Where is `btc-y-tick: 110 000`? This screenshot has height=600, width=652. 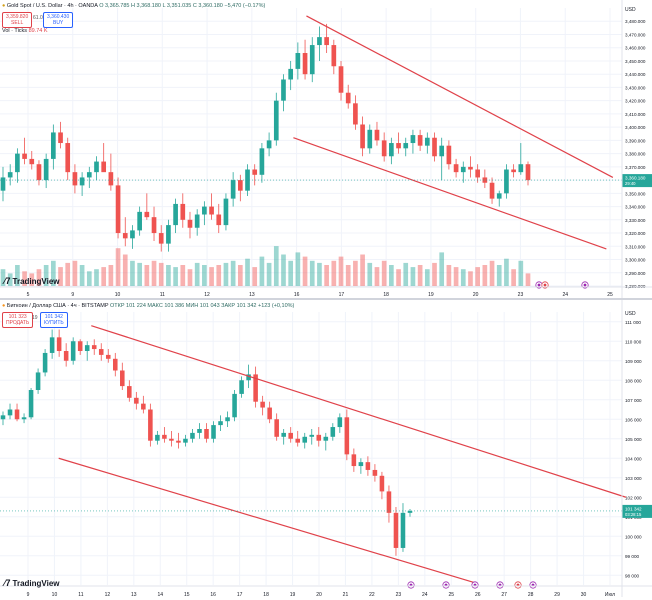
btc-y-tick: 110 000 is located at coordinates (633, 341).